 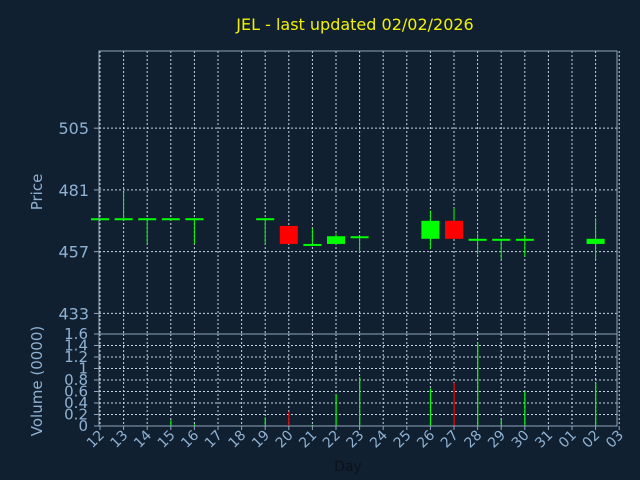 What do you see at coordinates (214, 440) in the screenshot?
I see `x-tick-label: 17` at bounding box center [214, 440].